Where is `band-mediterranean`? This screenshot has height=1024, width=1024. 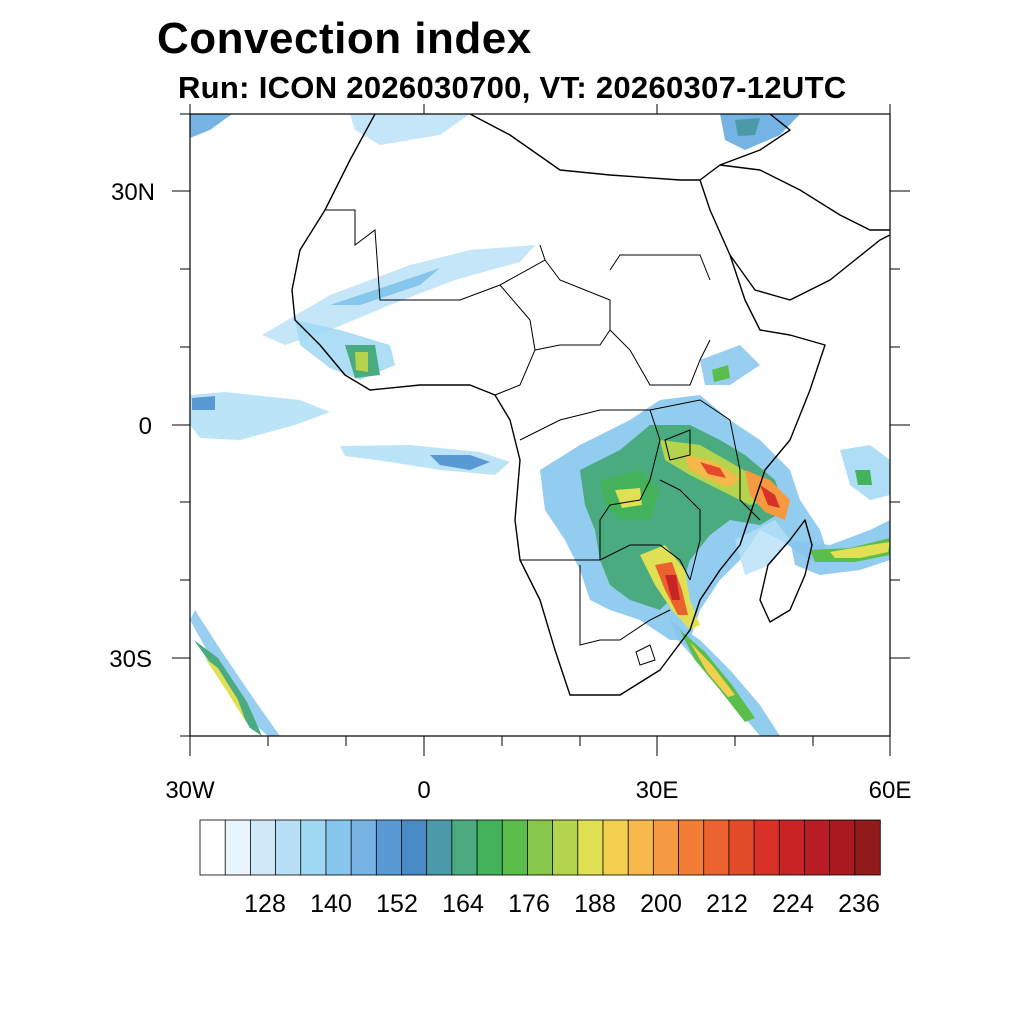
band-mediterranean is located at coordinates (410, 129).